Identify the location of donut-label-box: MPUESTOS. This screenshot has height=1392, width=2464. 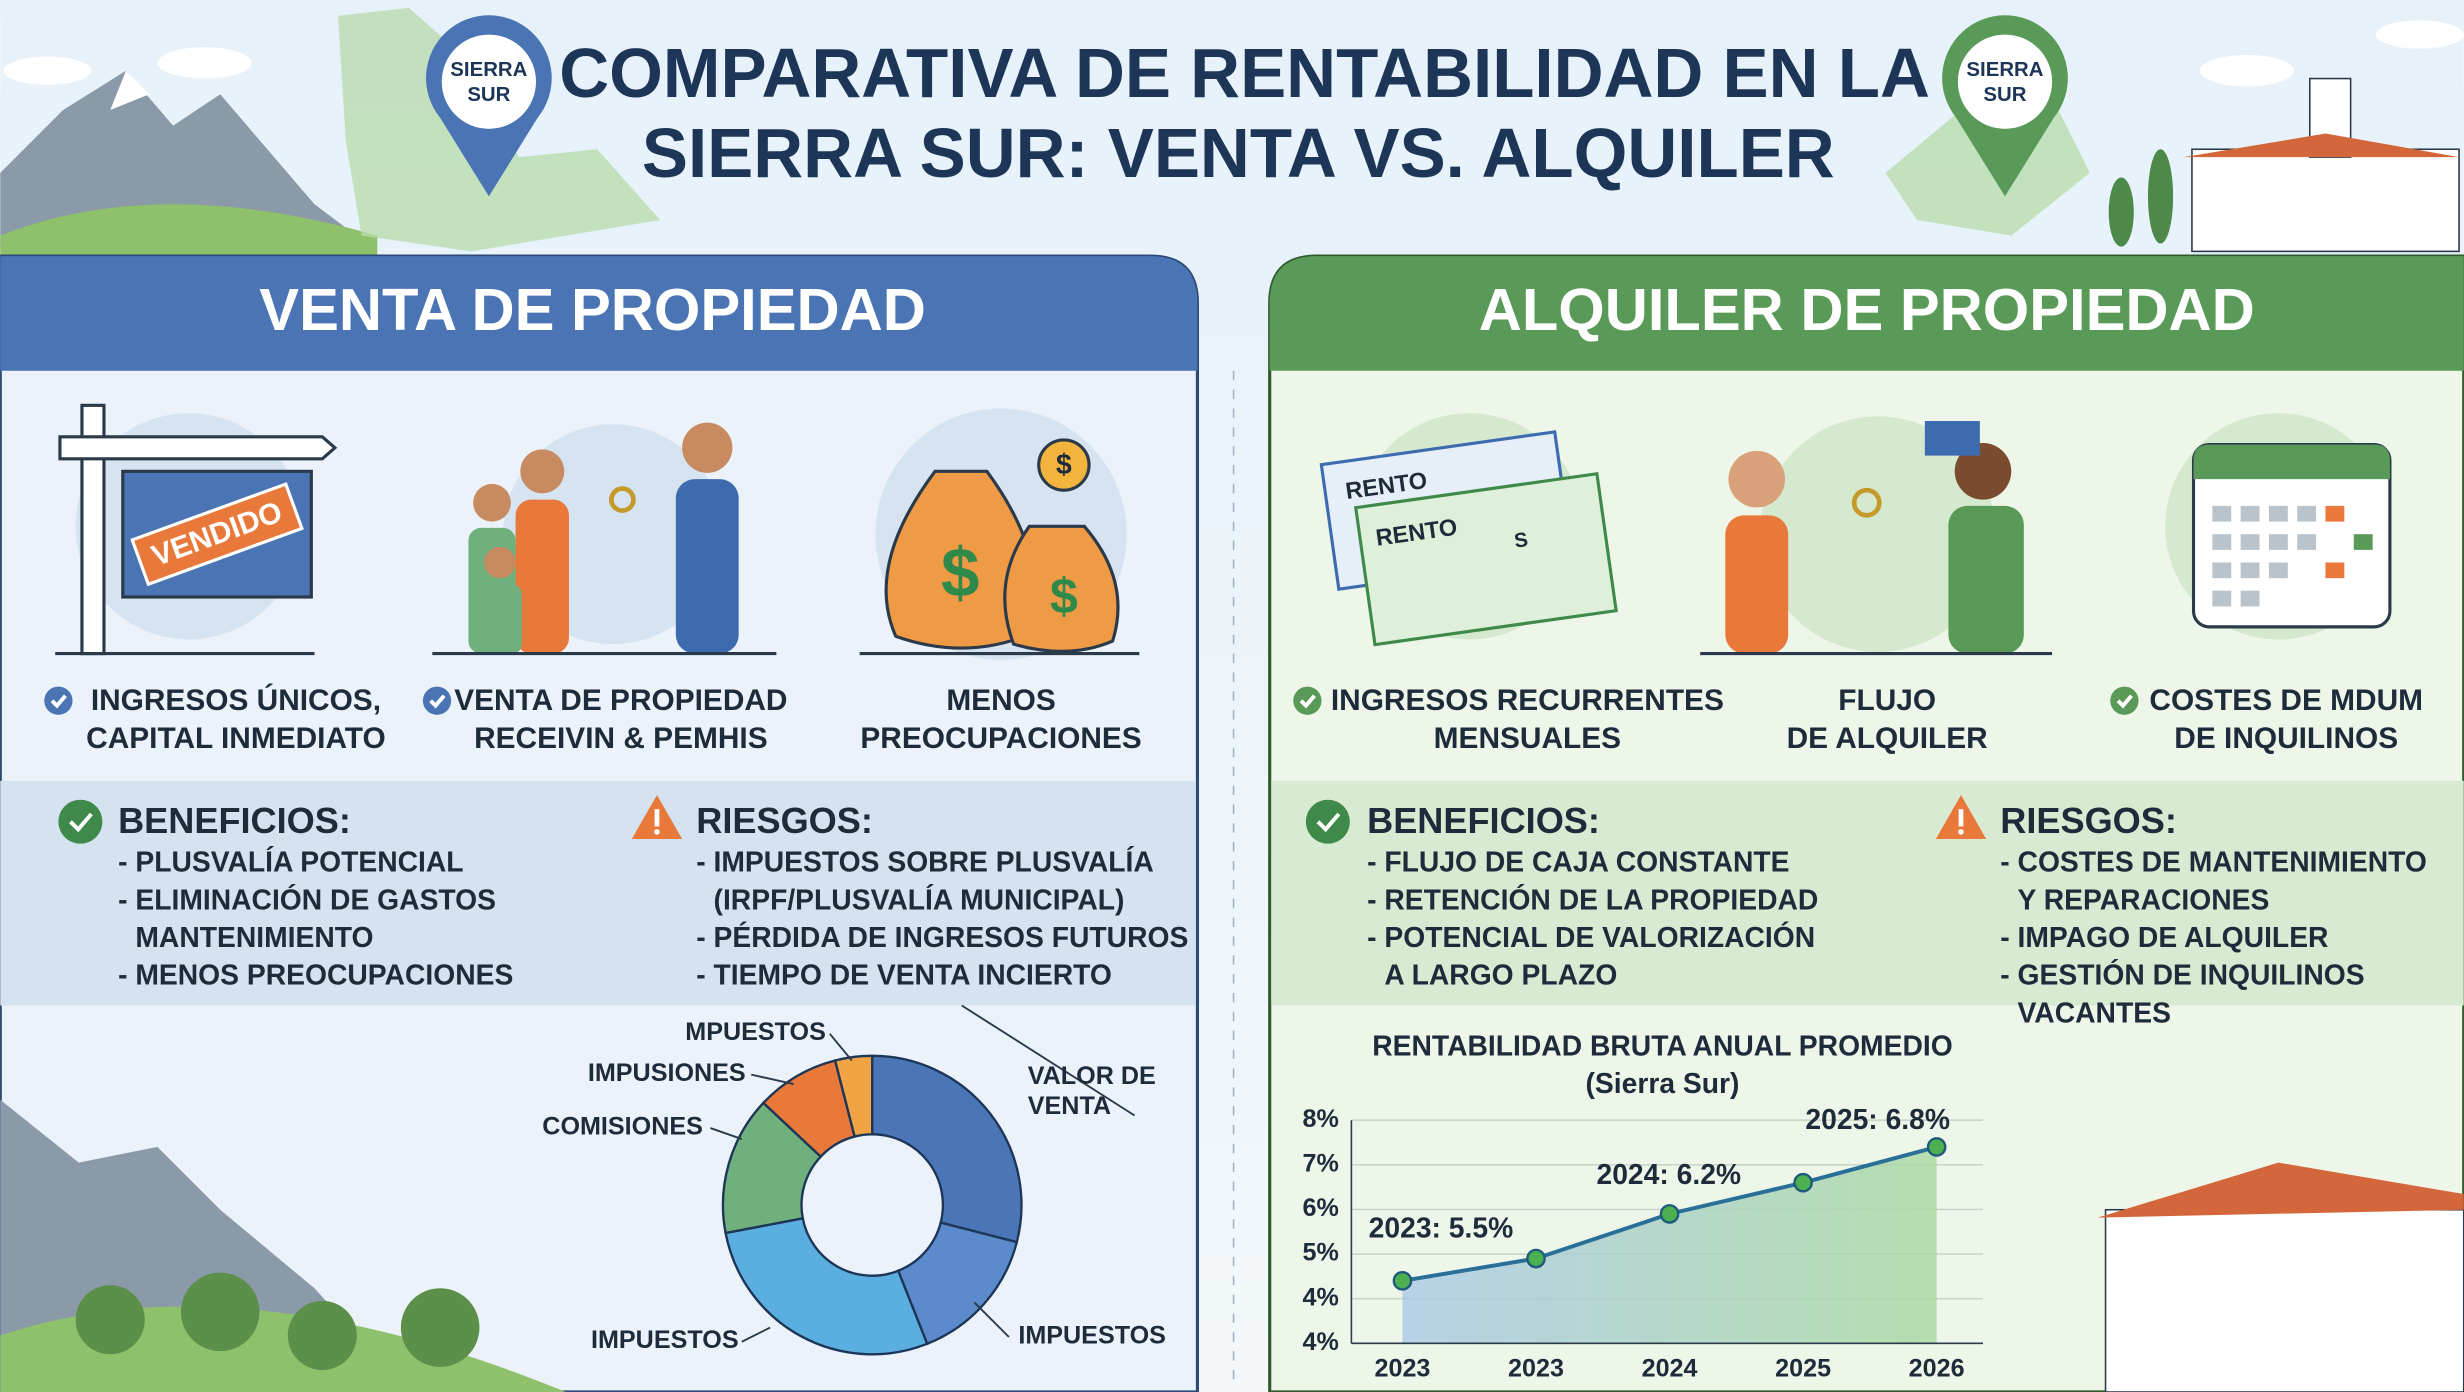
(755, 1033).